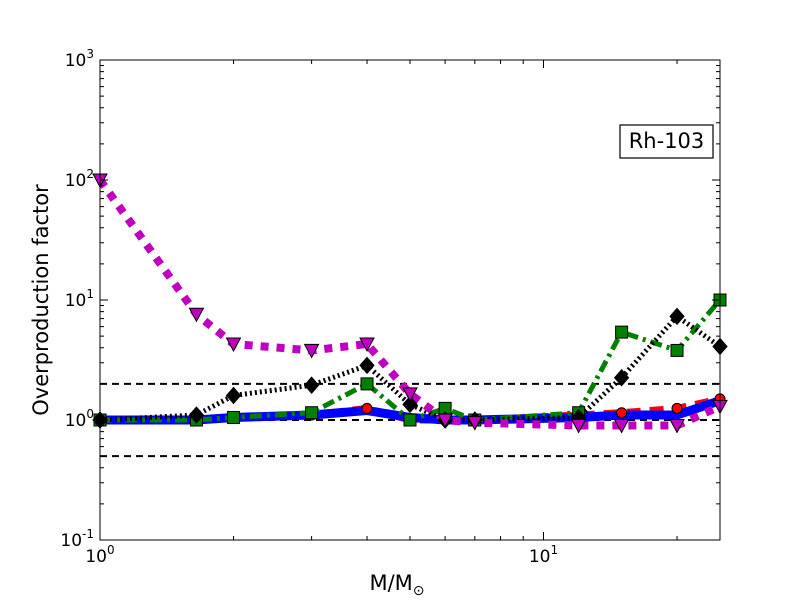 Image resolution: width=800 pixels, height=600 pixels. Describe the element at coordinates (41, 300) in the screenshot. I see `y-axis-label: Overproduction factor` at that location.